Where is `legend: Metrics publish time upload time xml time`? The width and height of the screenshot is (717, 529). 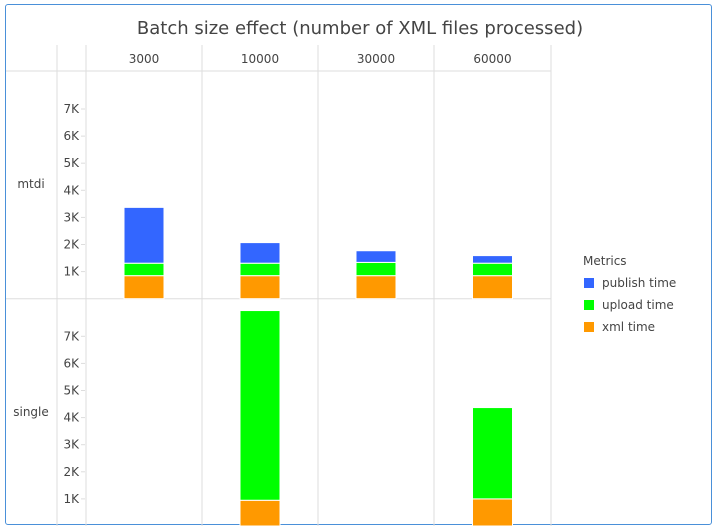
legend: Metrics publish time upload time xml time is located at coordinates (629, 294).